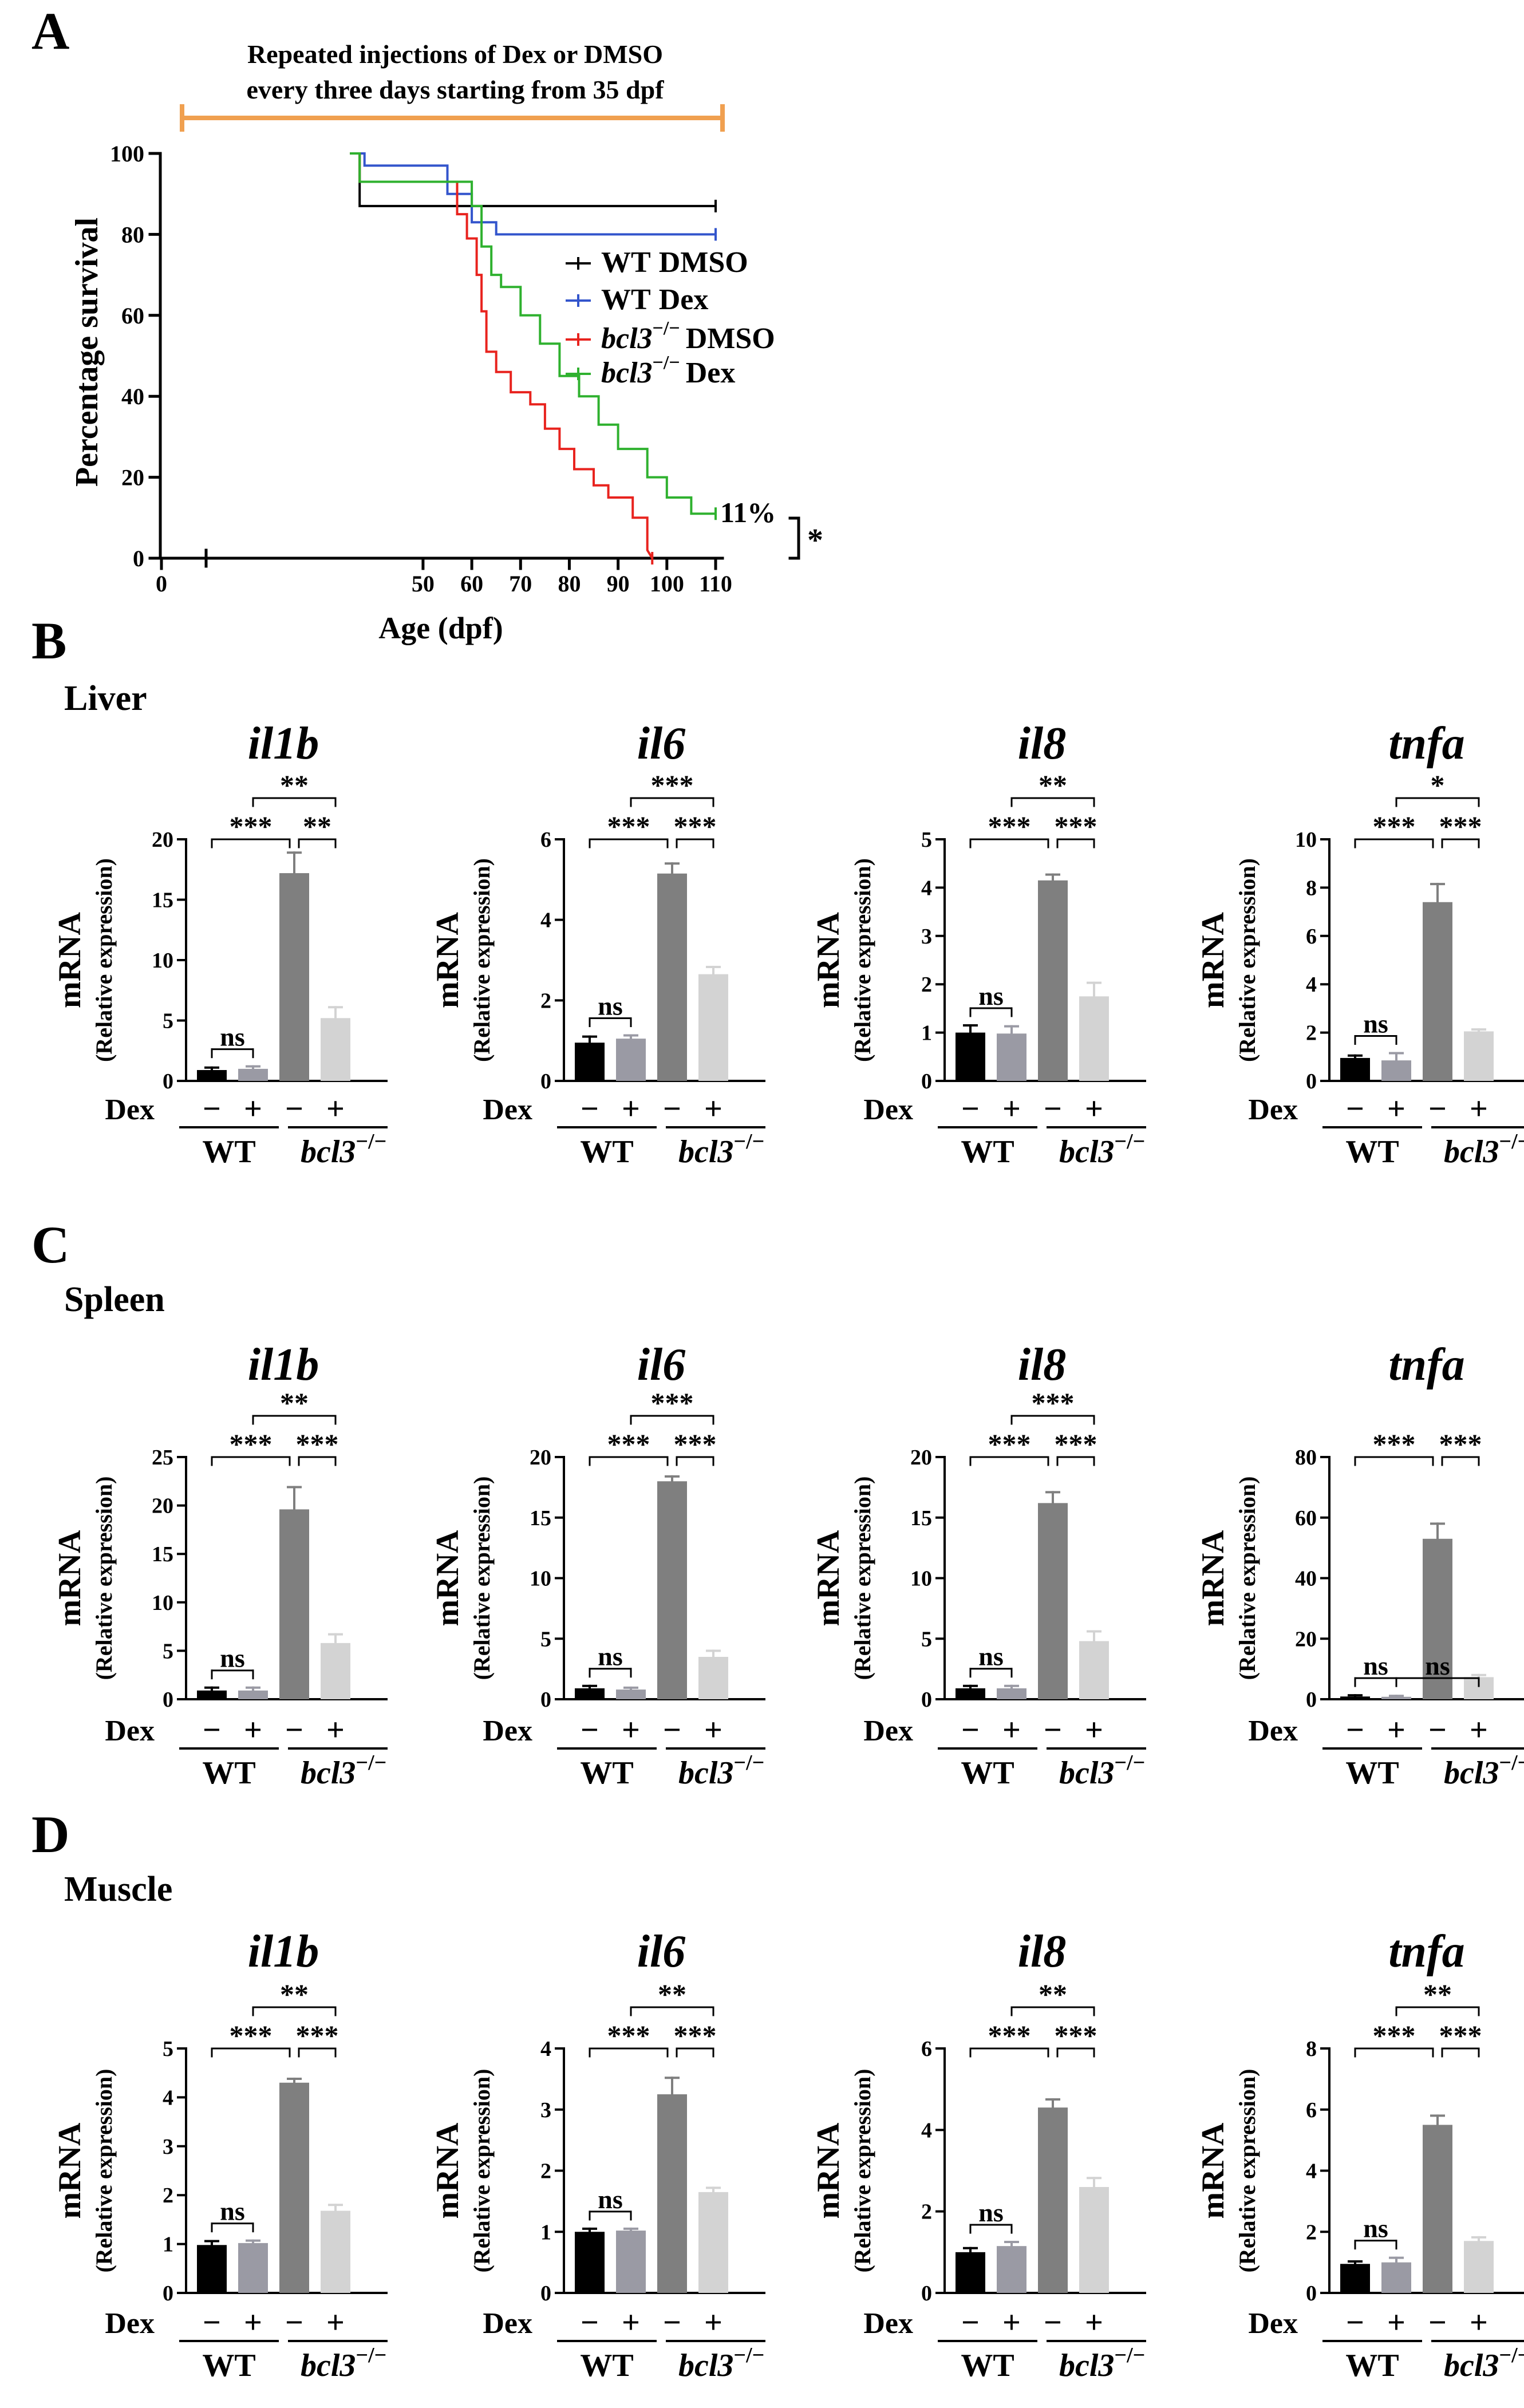  What do you see at coordinates (667, 362) in the screenshot?
I see `legend-superscript: −/−` at bounding box center [667, 362].